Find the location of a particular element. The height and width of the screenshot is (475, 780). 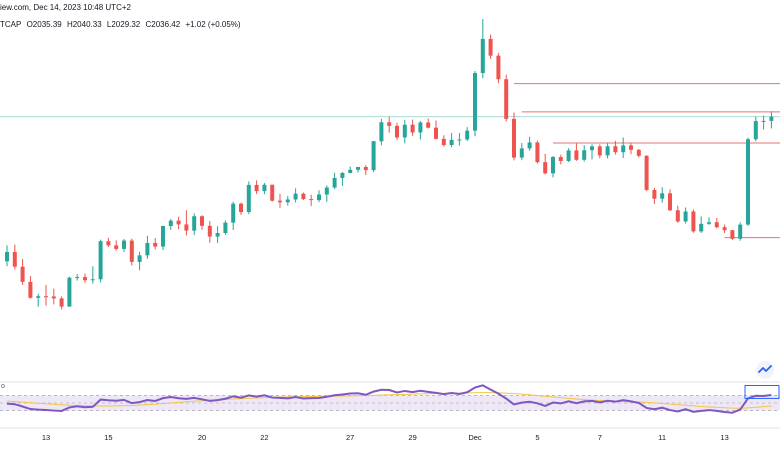

open-value: O2035.39 is located at coordinates (44, 24).